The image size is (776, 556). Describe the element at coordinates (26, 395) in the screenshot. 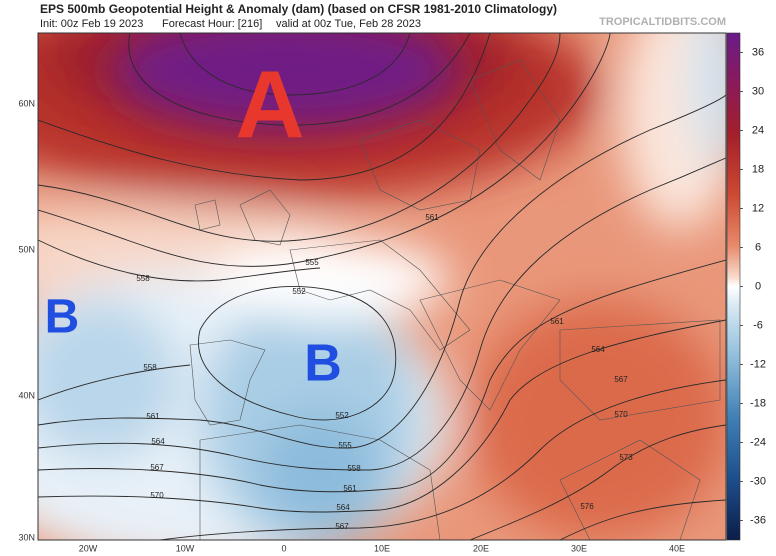

I see `latitude-label: 40N` at that location.